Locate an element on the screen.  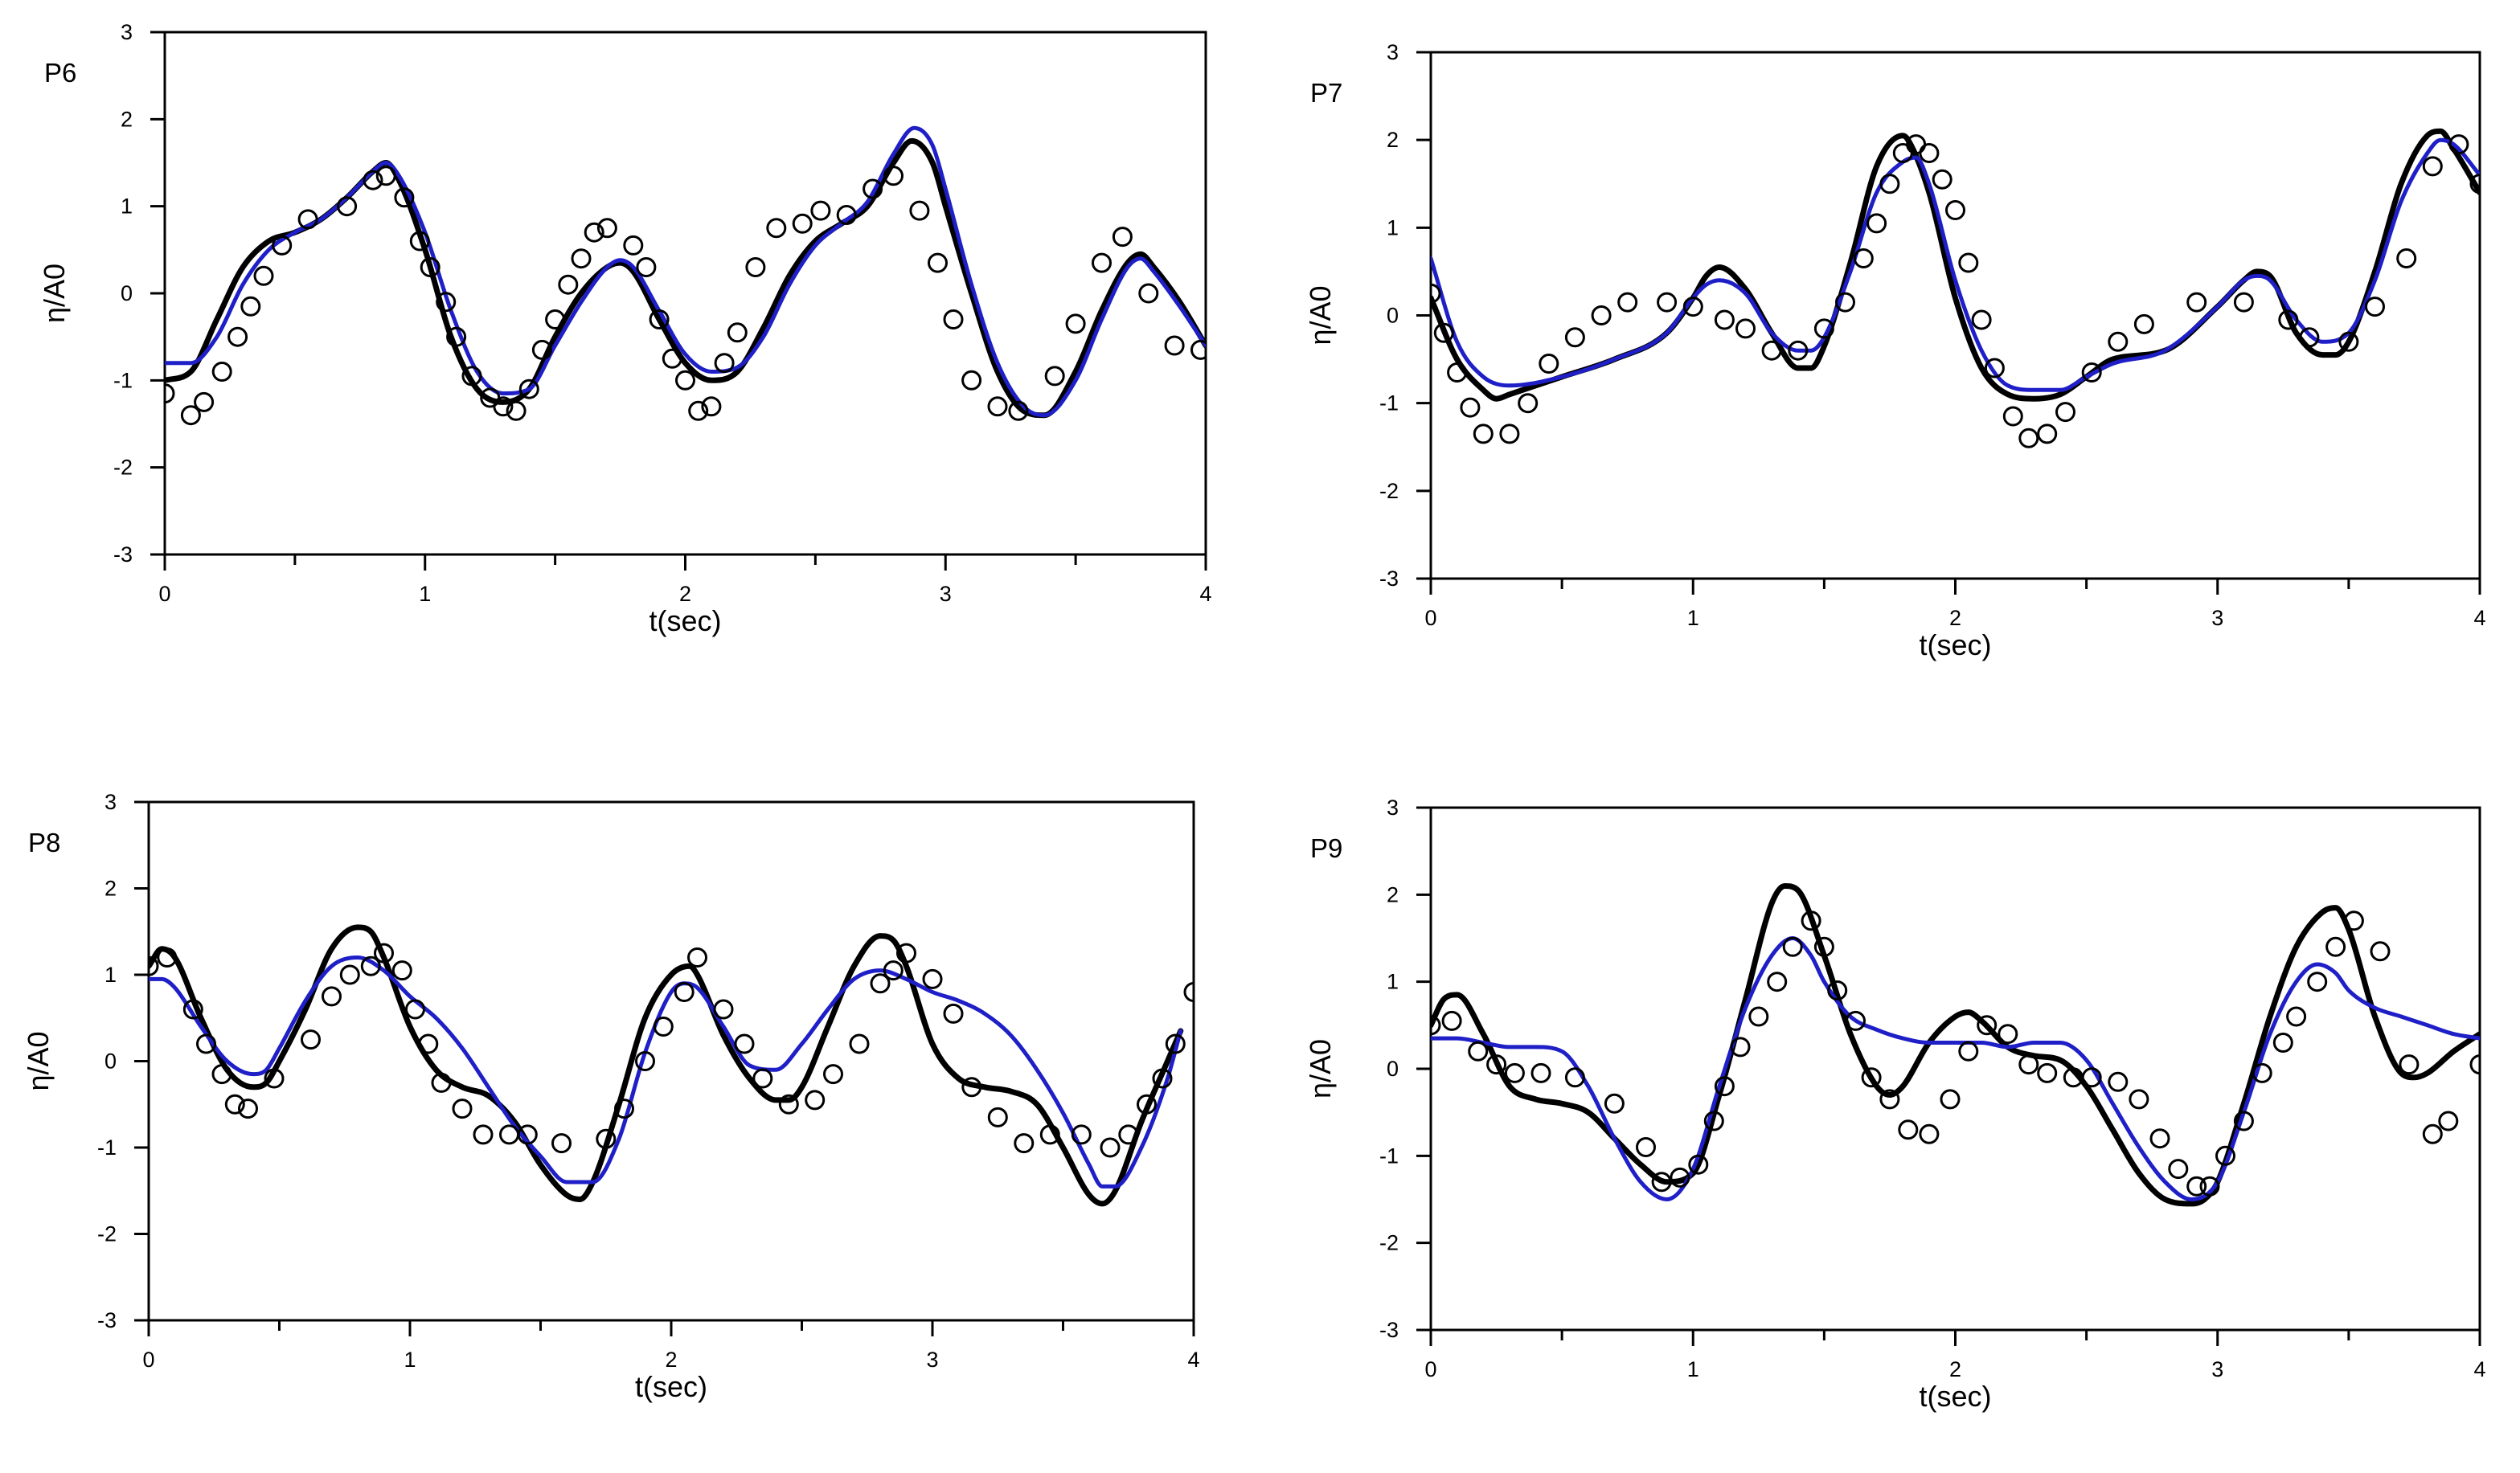
y-tick-label: 0 is located at coordinates (1393, 1069).